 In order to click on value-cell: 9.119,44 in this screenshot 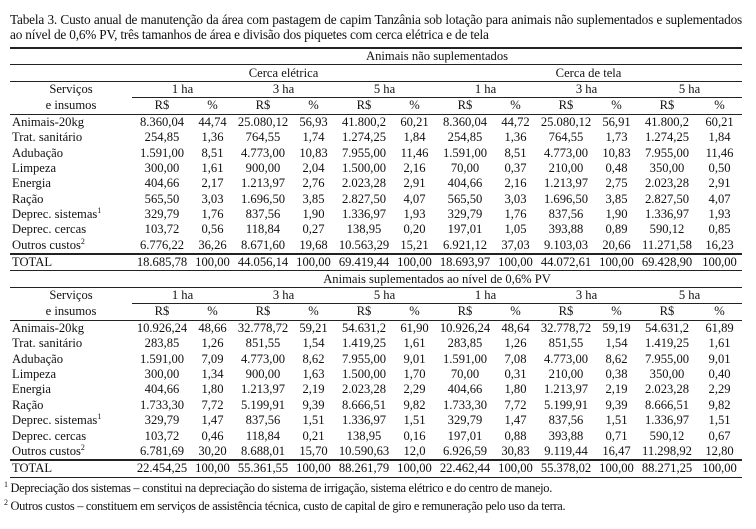, I will do `click(566, 452)`.